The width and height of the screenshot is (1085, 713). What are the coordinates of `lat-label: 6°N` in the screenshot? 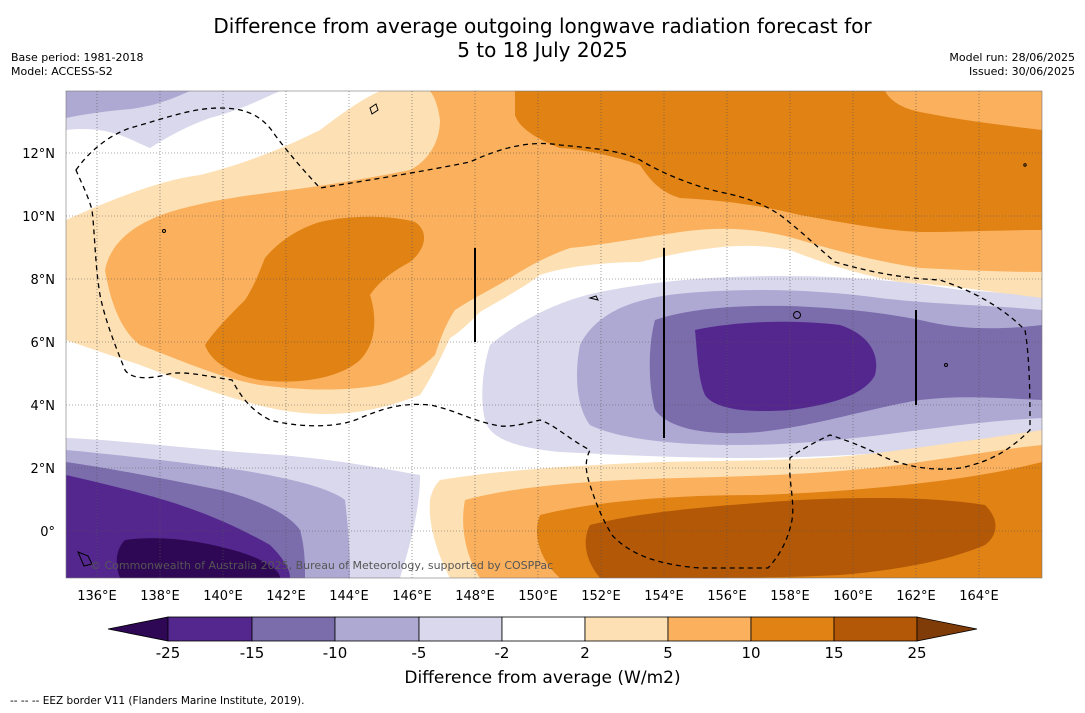 It's located at (43, 343).